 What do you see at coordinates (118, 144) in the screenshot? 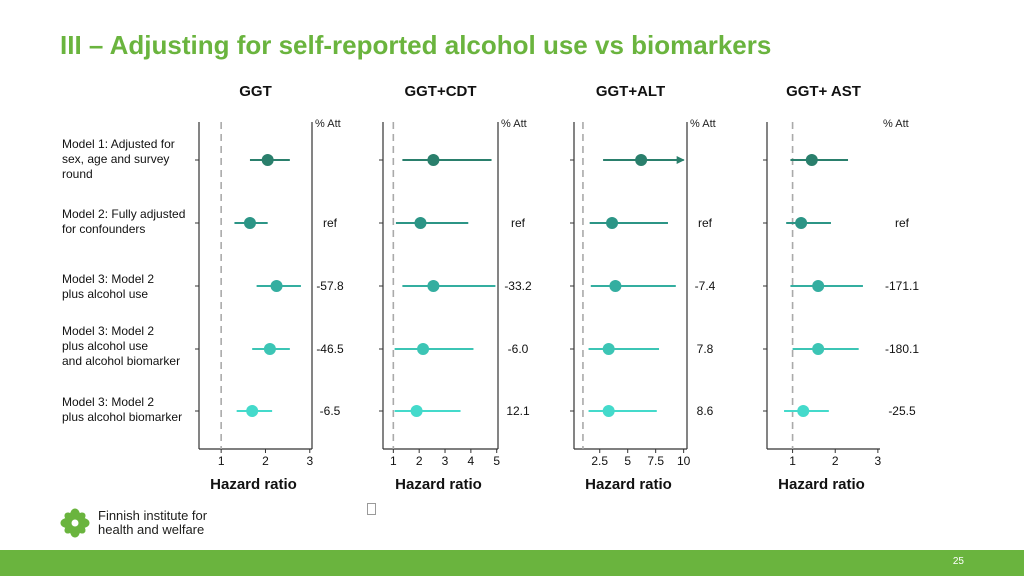
I see `model-label-line: Model 1: Adjusted for` at bounding box center [118, 144].